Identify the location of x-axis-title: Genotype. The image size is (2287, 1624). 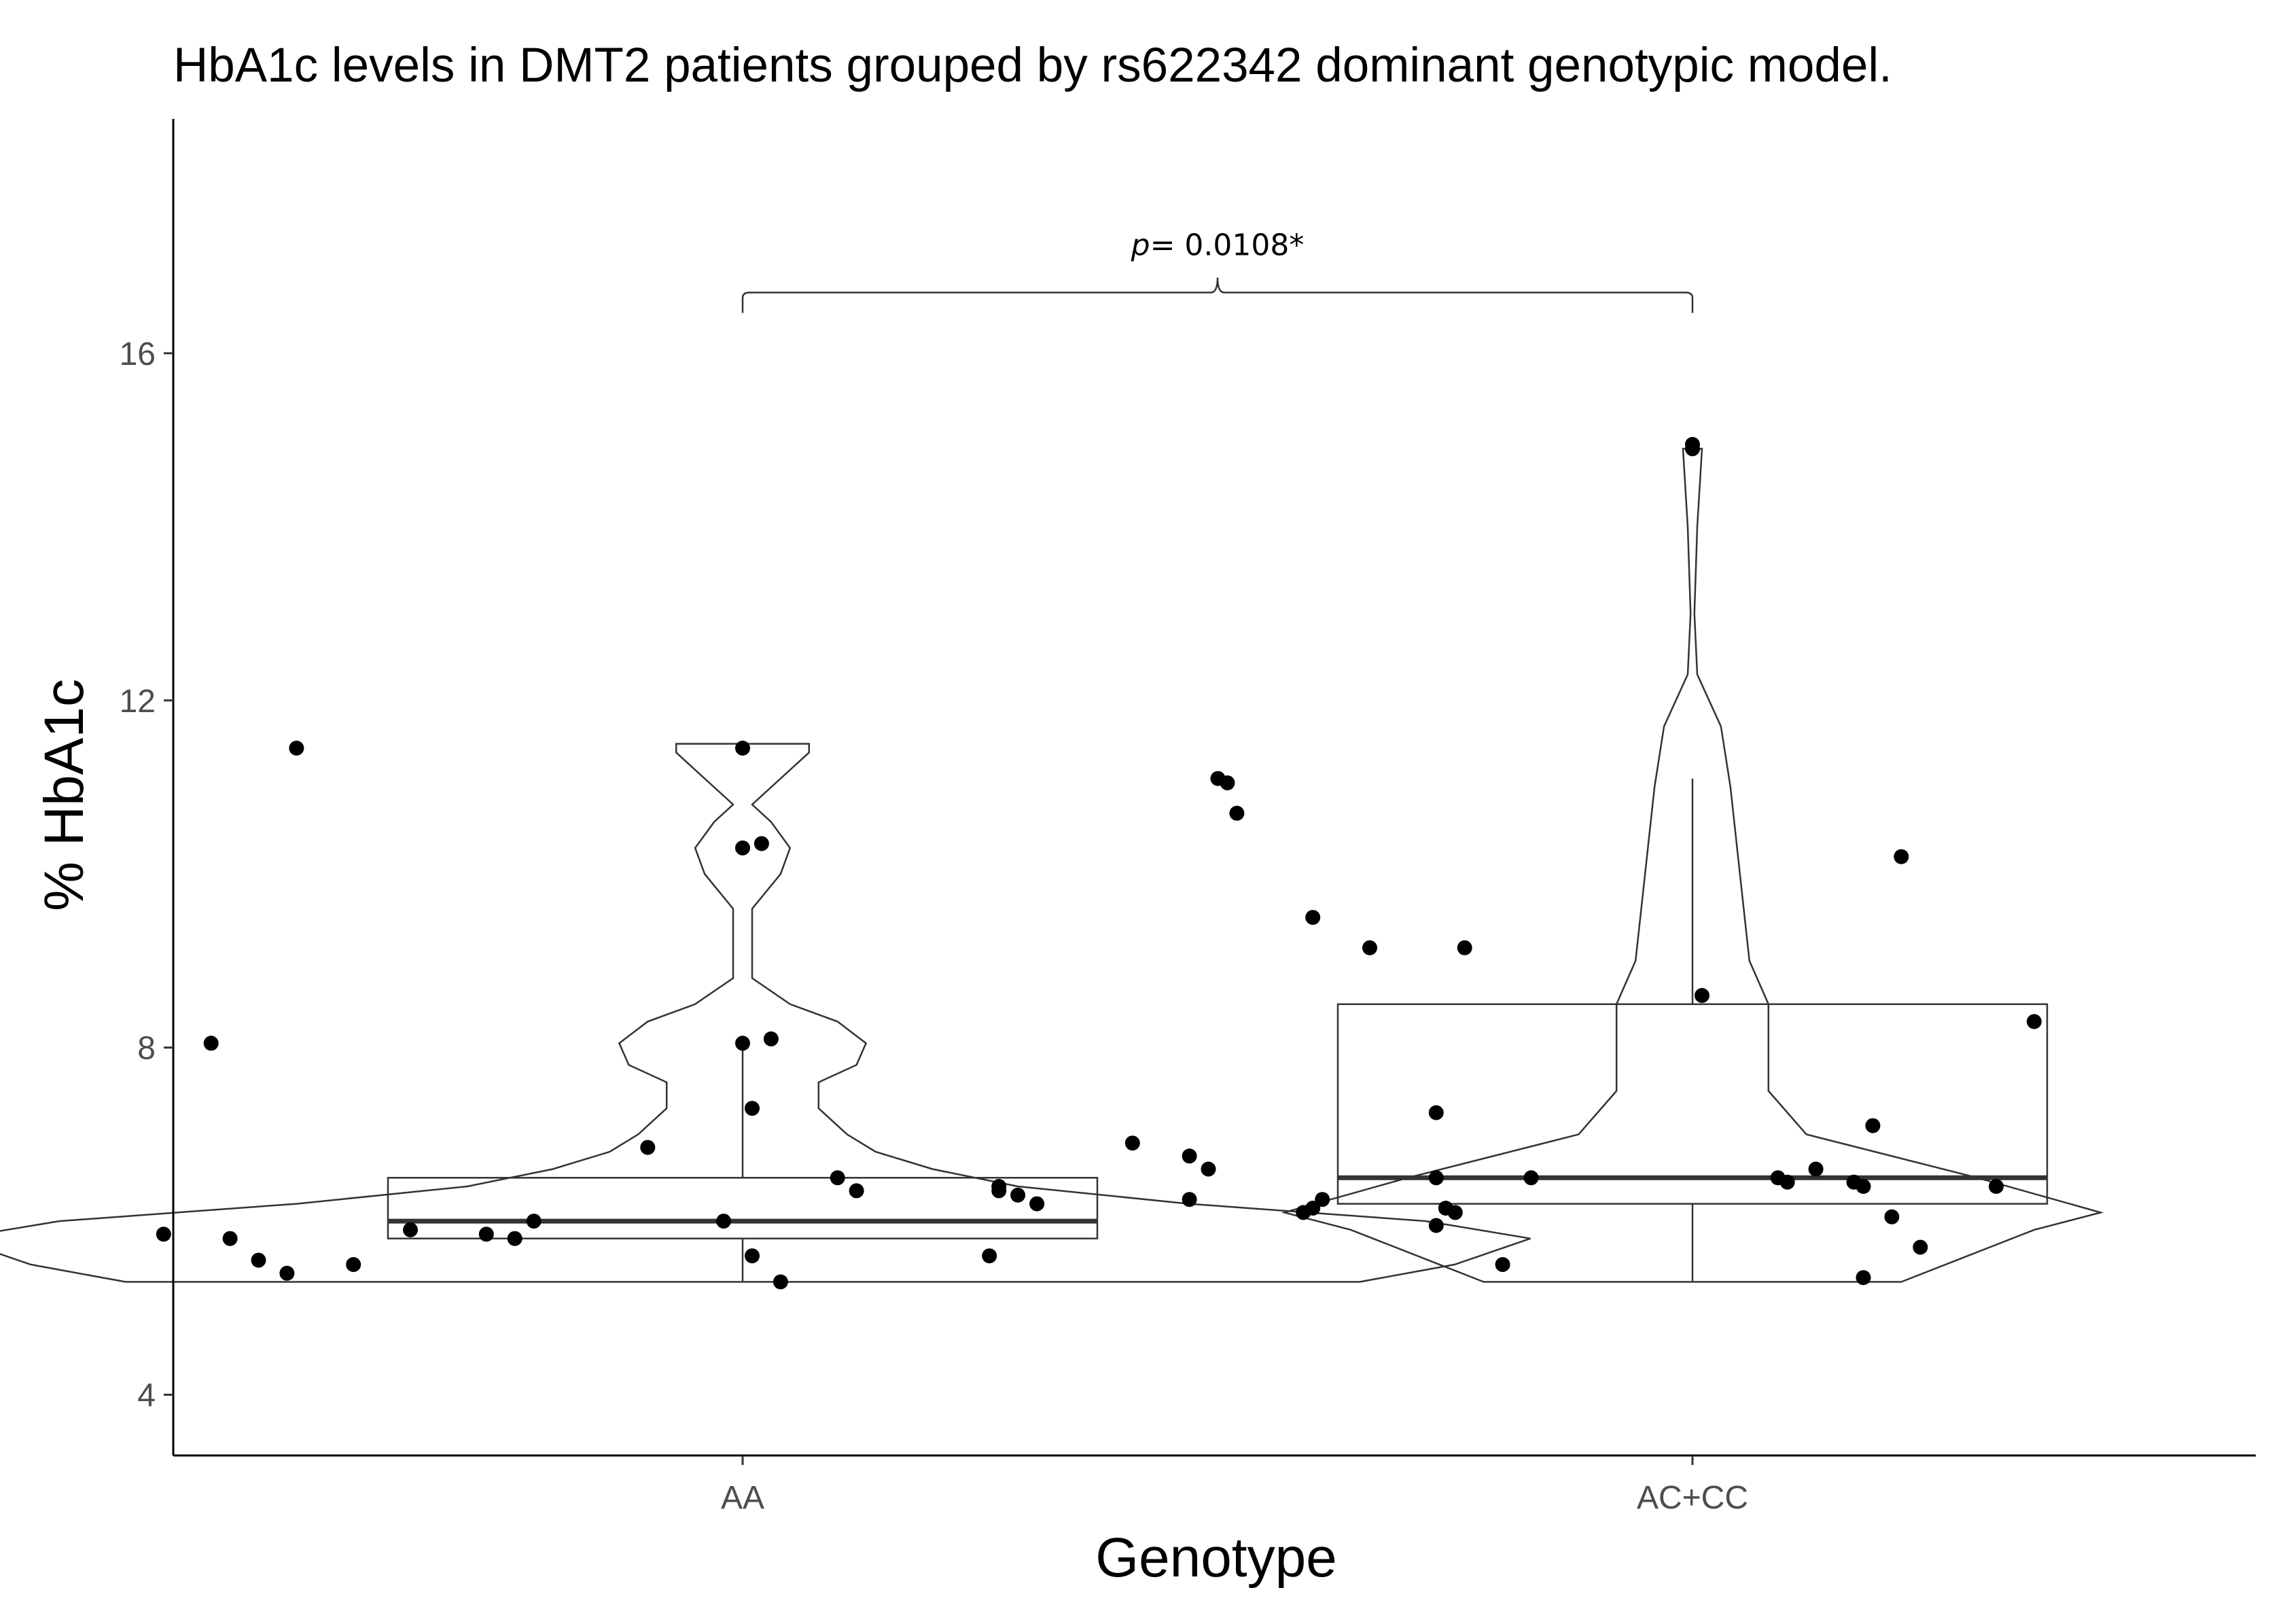
(1216, 1558).